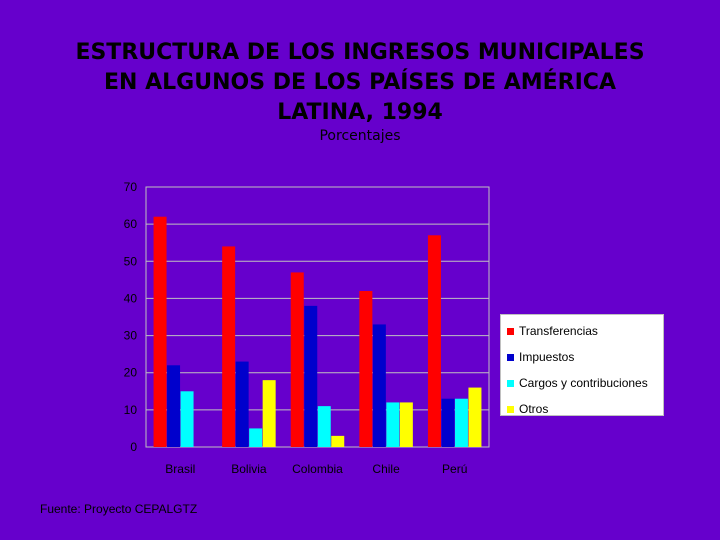 This screenshot has height=540, width=720. Describe the element at coordinates (454, 469) in the screenshot. I see `x-tick-label-4: Perú` at that location.